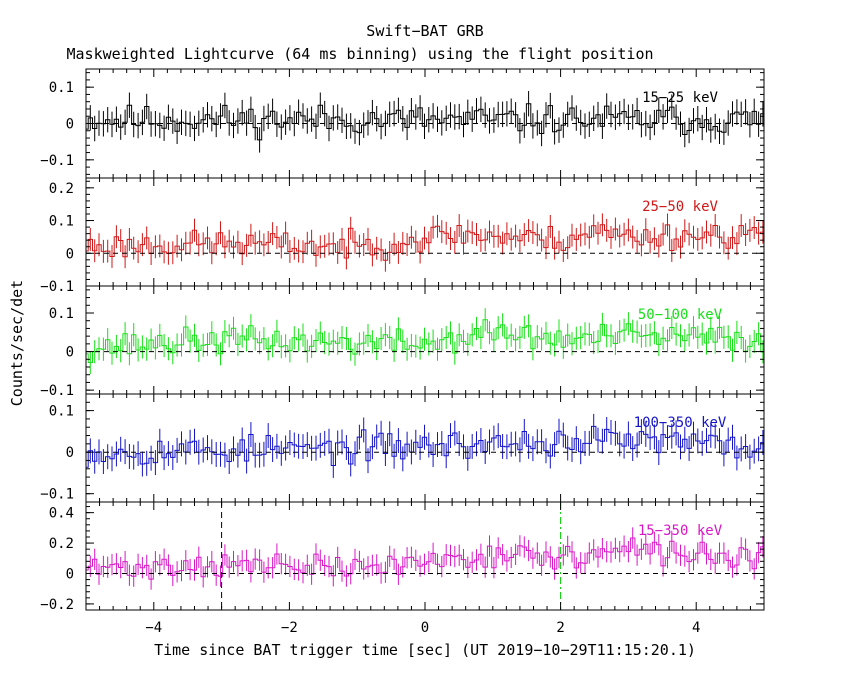  What do you see at coordinates (680, 423) in the screenshot?
I see `panel-4-band-label: 100−350 keV` at bounding box center [680, 423].